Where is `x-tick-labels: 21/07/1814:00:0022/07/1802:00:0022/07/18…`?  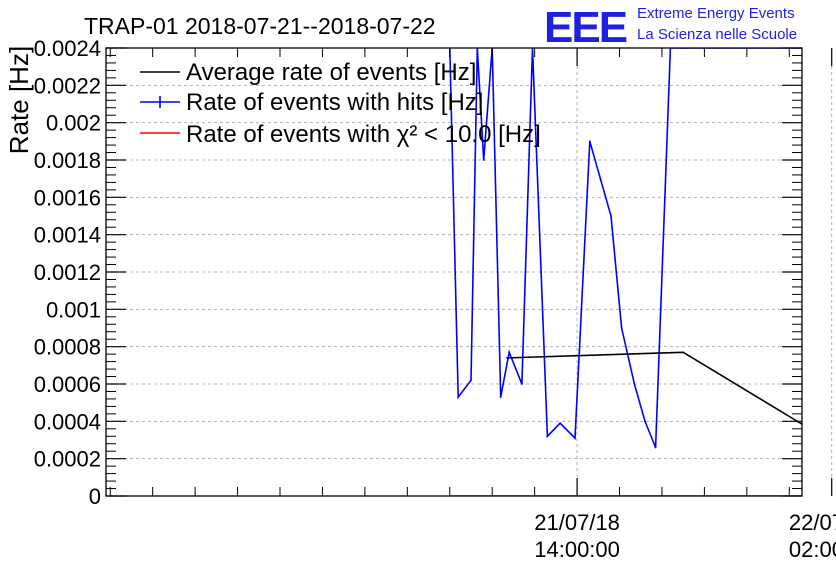
x-tick-labels: 21/07/1814:00:0022/07/1802:00:0022/07/18… is located at coordinates (685, 536).